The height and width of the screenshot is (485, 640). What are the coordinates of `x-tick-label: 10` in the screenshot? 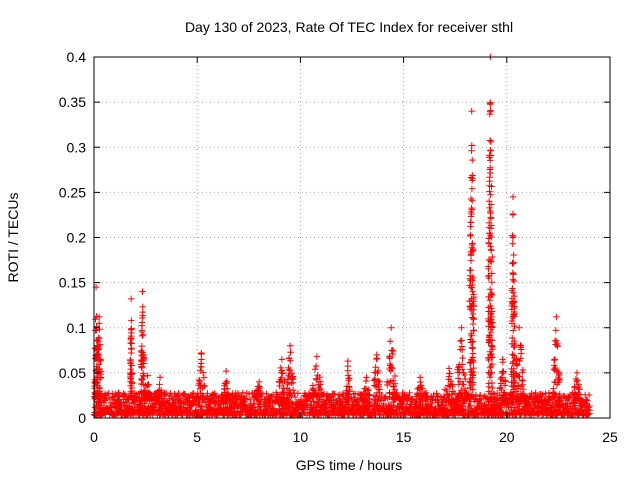 It's located at (301, 437).